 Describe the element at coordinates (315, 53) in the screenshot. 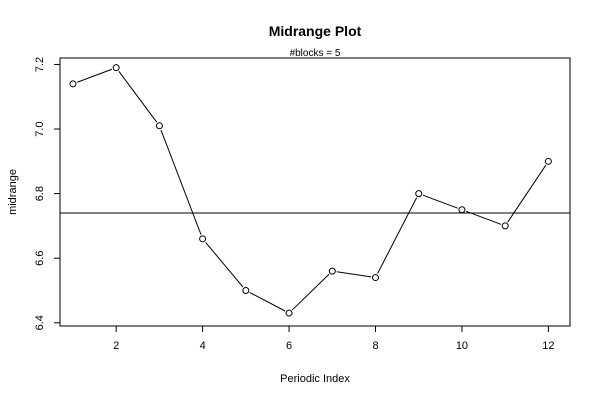

I see `chart-subtitle: #blocks = 5` at that location.